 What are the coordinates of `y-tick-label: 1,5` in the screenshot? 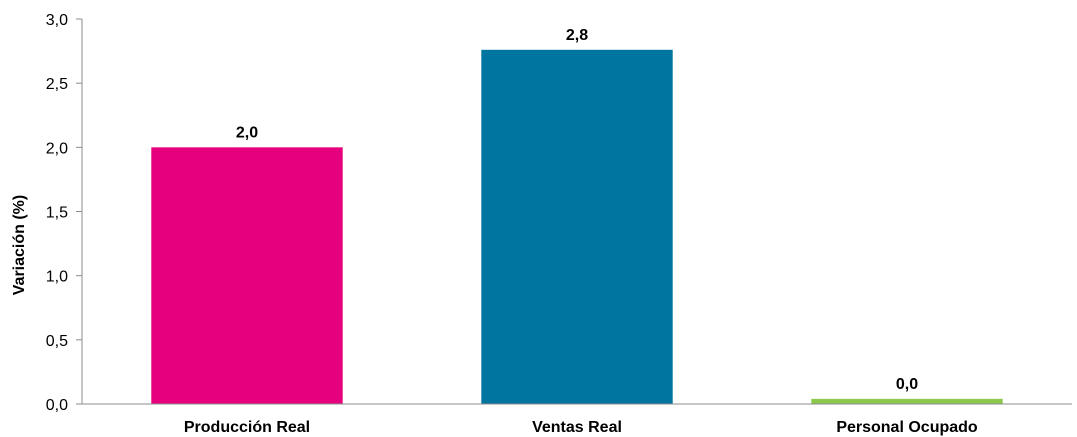 It's located at (57, 213).